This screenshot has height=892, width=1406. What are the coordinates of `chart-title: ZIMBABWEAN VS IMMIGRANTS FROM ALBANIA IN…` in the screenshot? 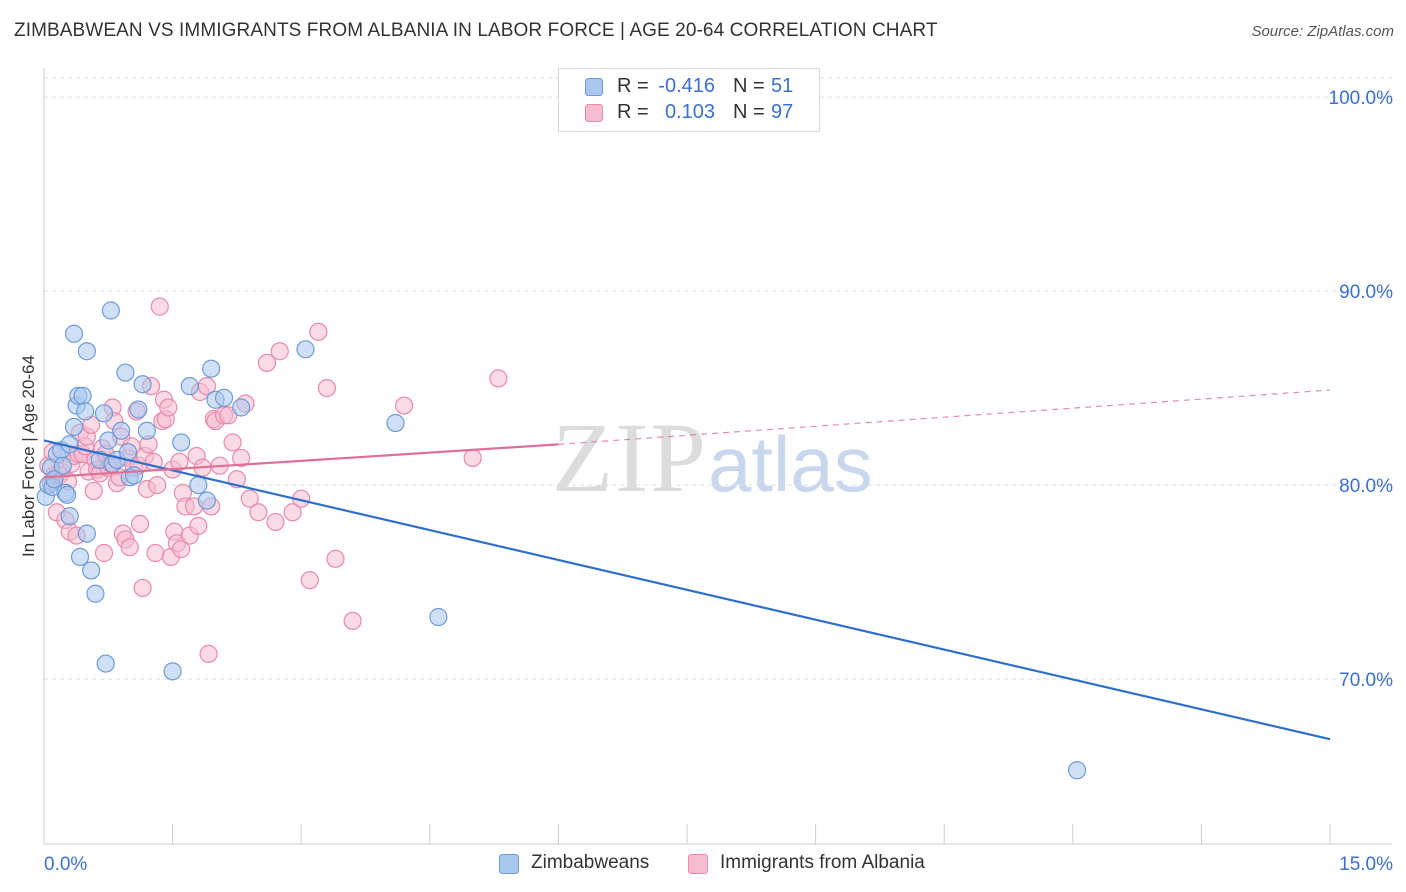 It's located at (476, 30).